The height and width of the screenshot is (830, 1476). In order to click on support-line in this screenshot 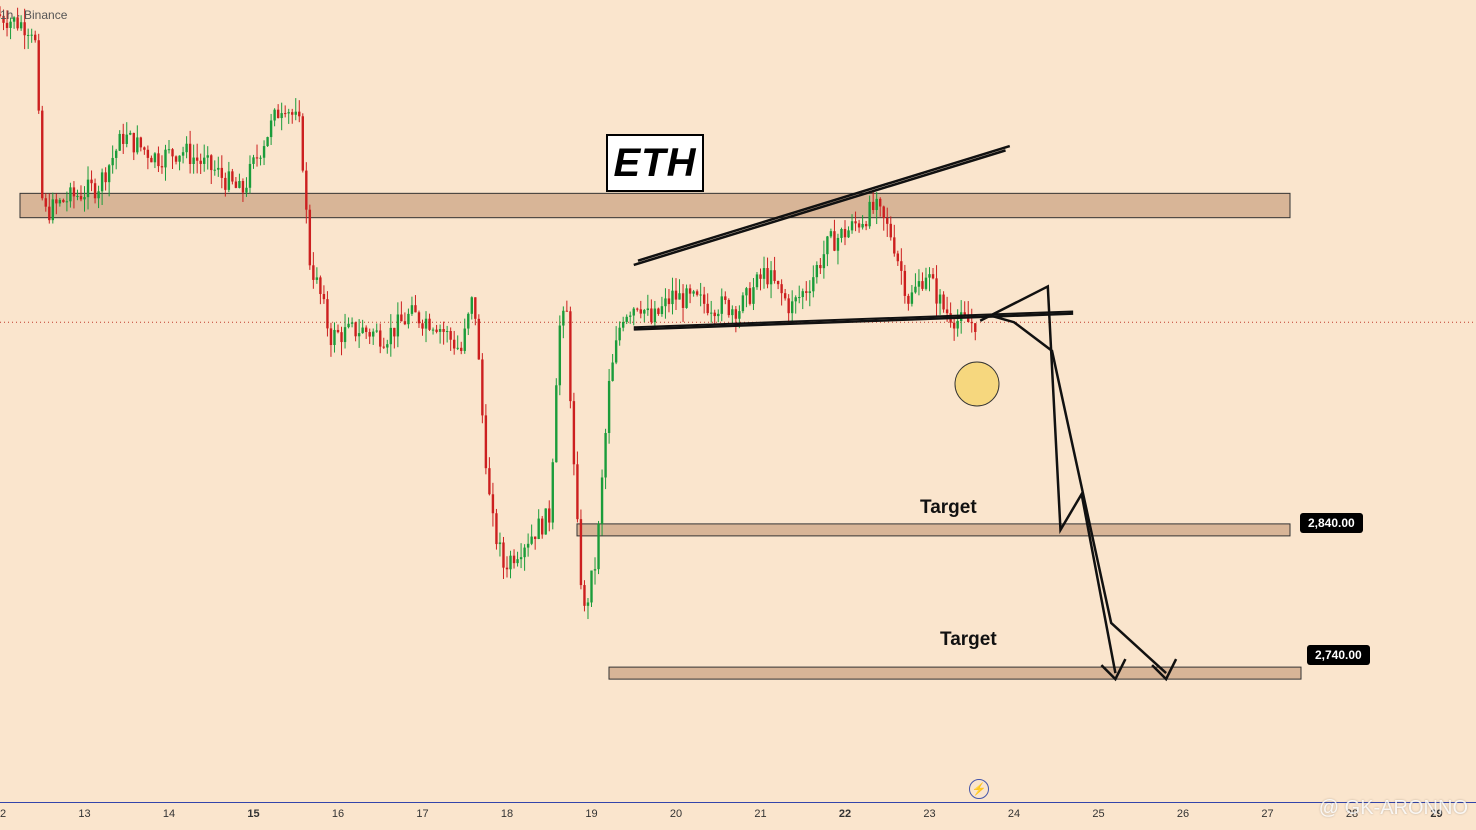, I will do `click(853, 321)`.